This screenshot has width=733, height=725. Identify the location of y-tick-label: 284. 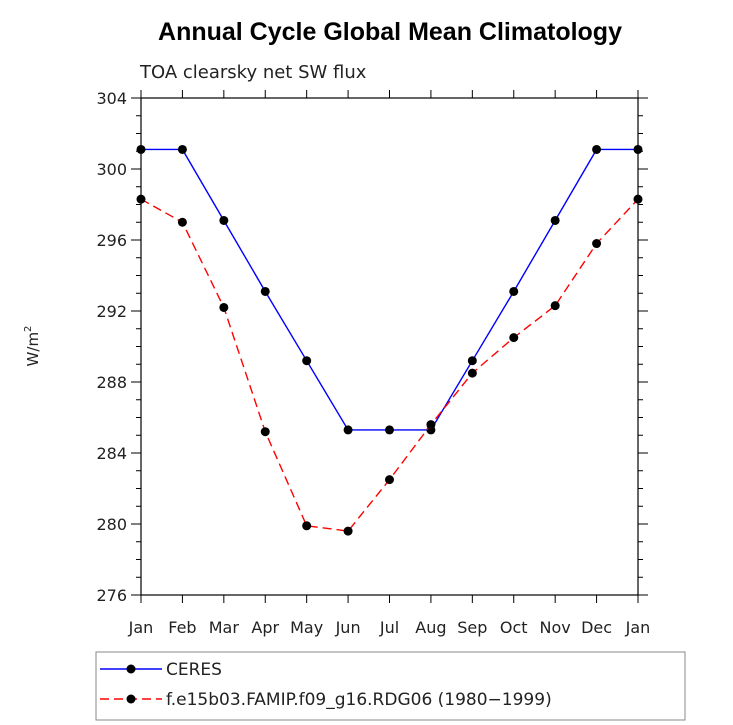
(111, 453).